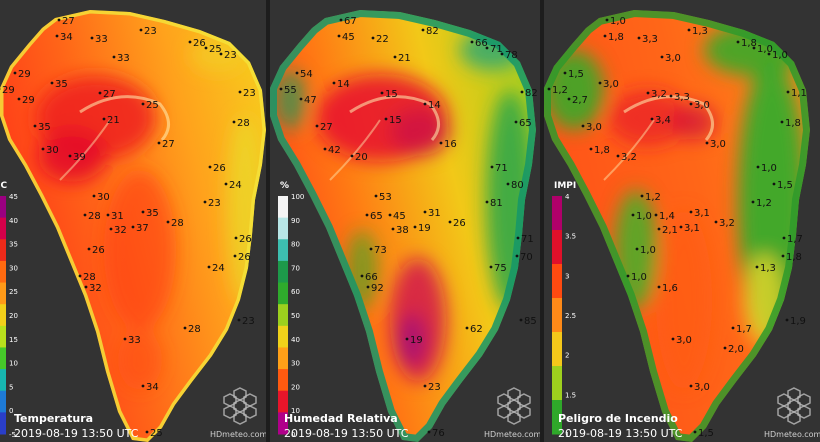 The height and width of the screenshot is (442, 820). I want to click on station-value: 39, so click(79, 157).